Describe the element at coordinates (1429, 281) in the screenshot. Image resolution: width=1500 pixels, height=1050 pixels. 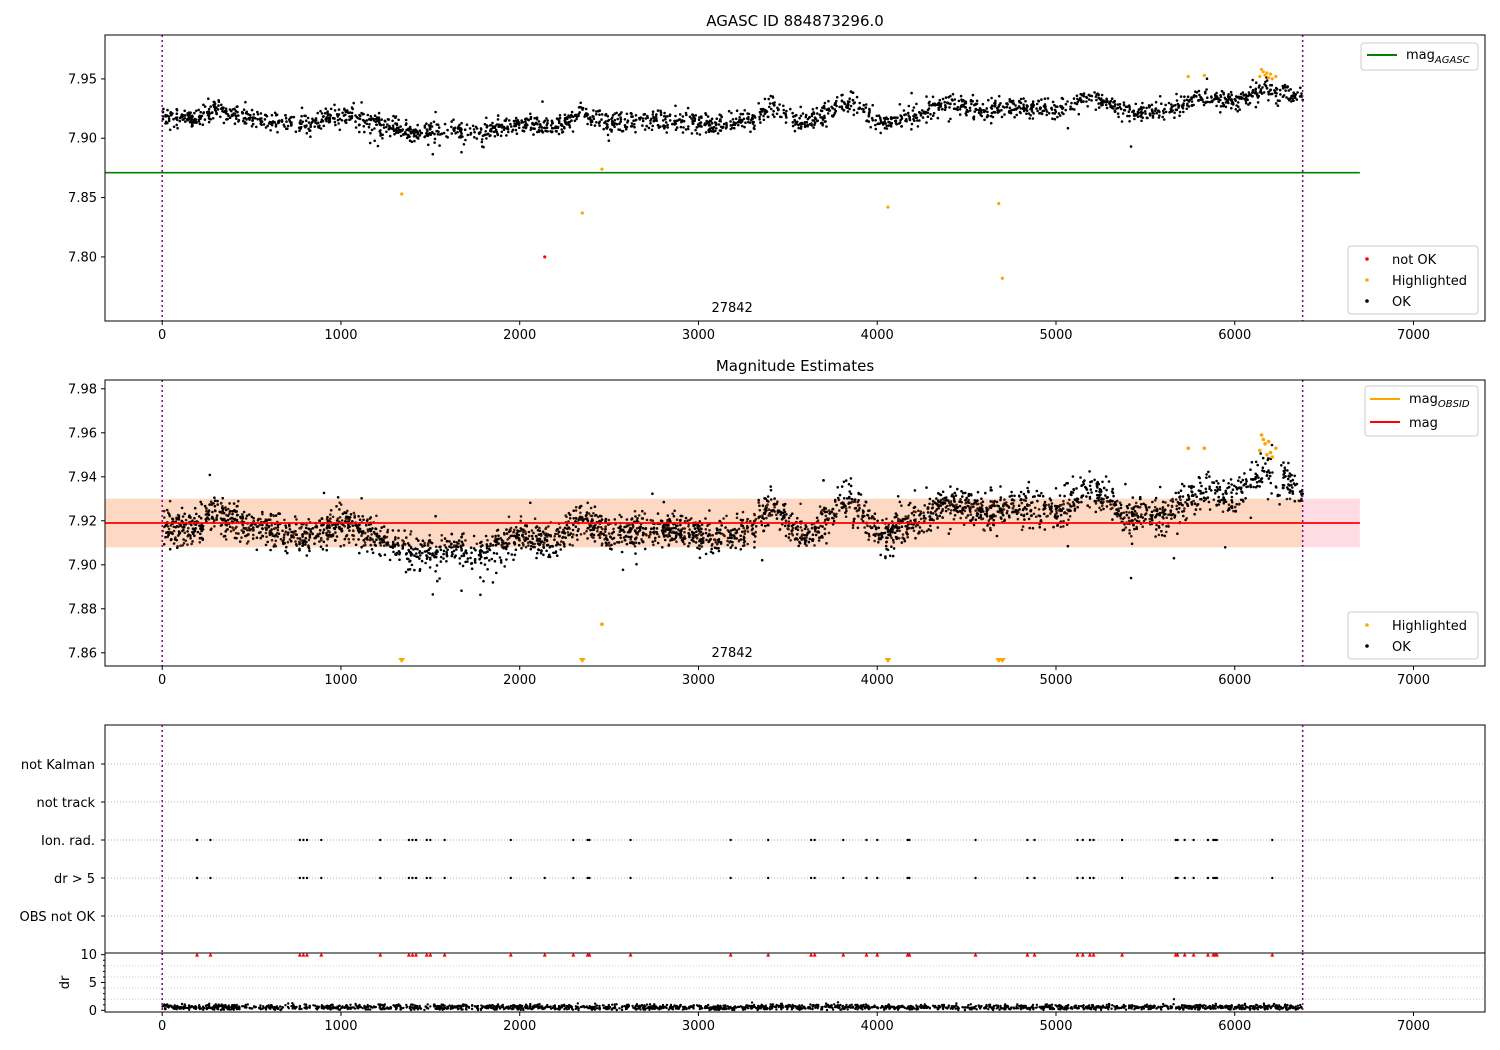
I see `legend-label: Highlighted` at that location.